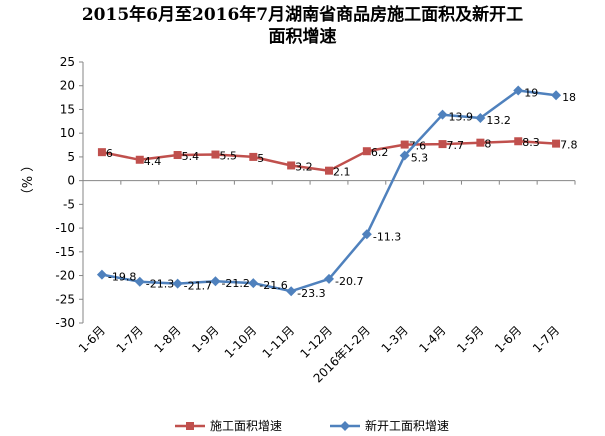  I want to click on x-tick-label: 1-5月, so click(470, 339).